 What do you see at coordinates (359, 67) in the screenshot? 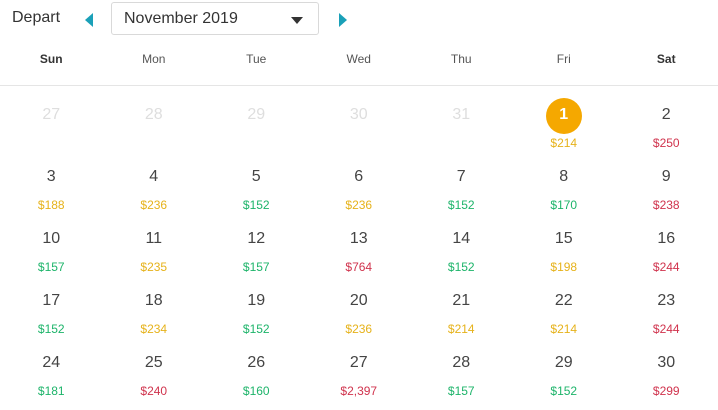
I see `weekday-header-row: Sun Mon Tue Wed Thu Fri Sat` at bounding box center [359, 67].